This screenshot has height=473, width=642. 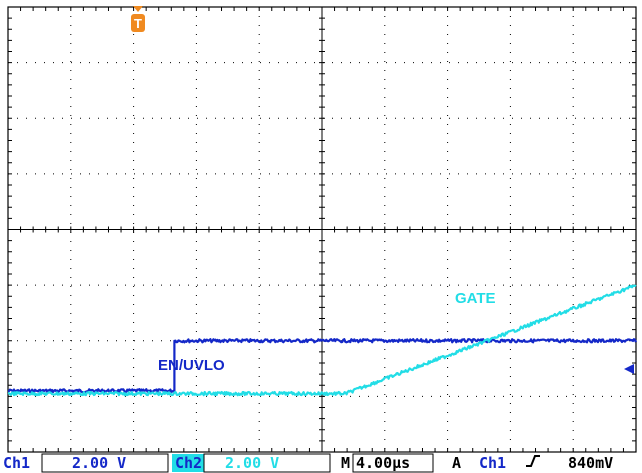 I want to click on timebase-prefix: M, so click(x=345, y=463).